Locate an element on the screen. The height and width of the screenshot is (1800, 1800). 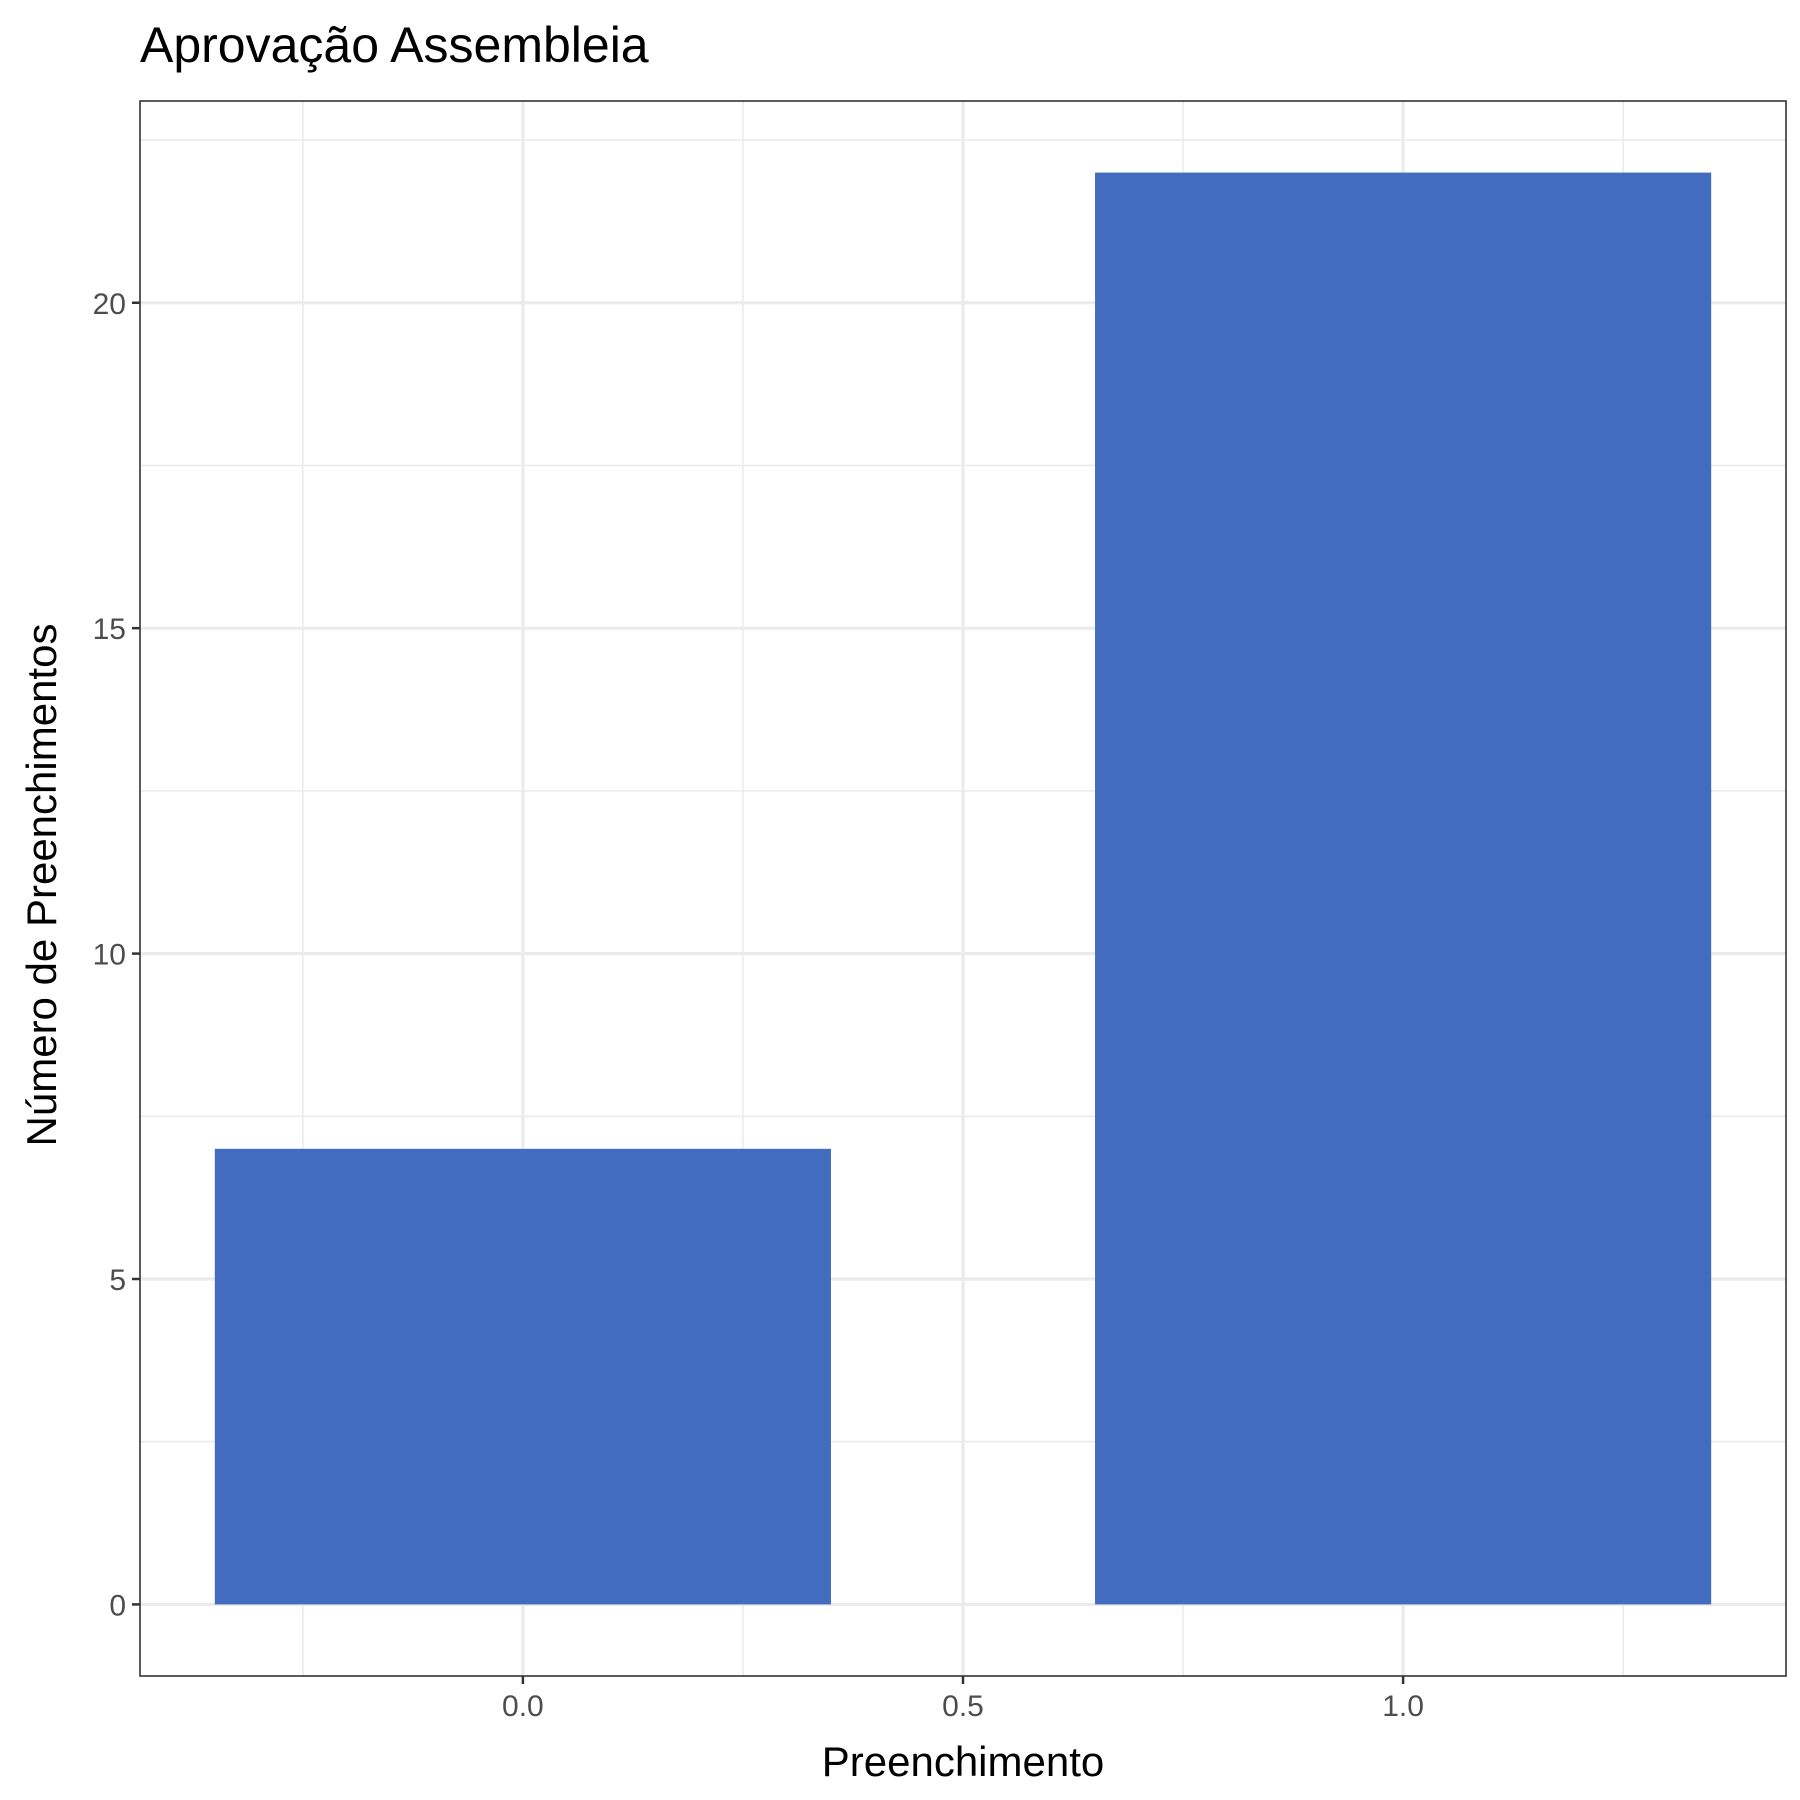
x-tick-label-1: 0.5 is located at coordinates (963, 1706).